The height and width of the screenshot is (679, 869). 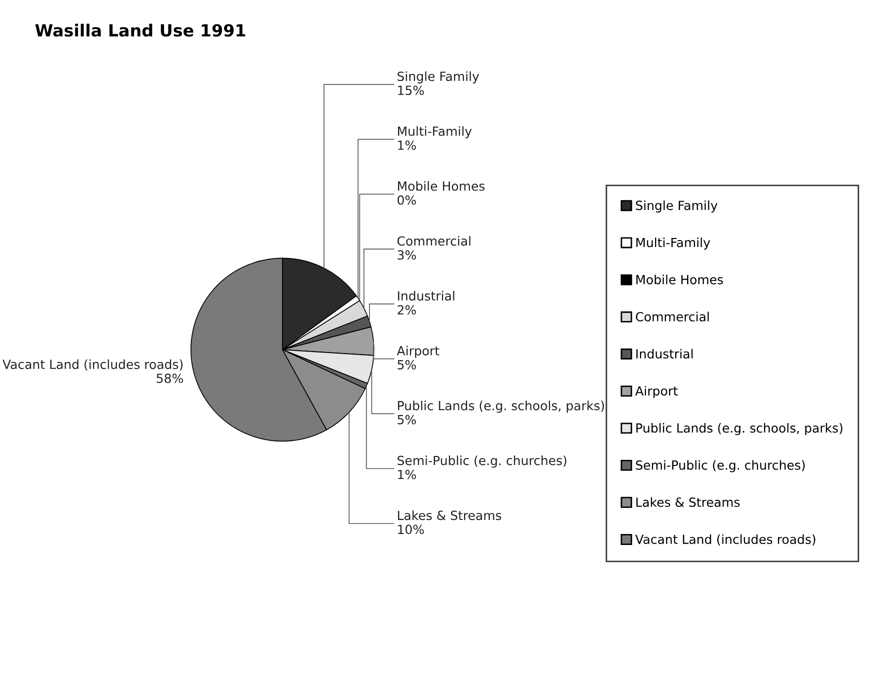 I want to click on legend-label: Commercial, so click(x=672, y=317).